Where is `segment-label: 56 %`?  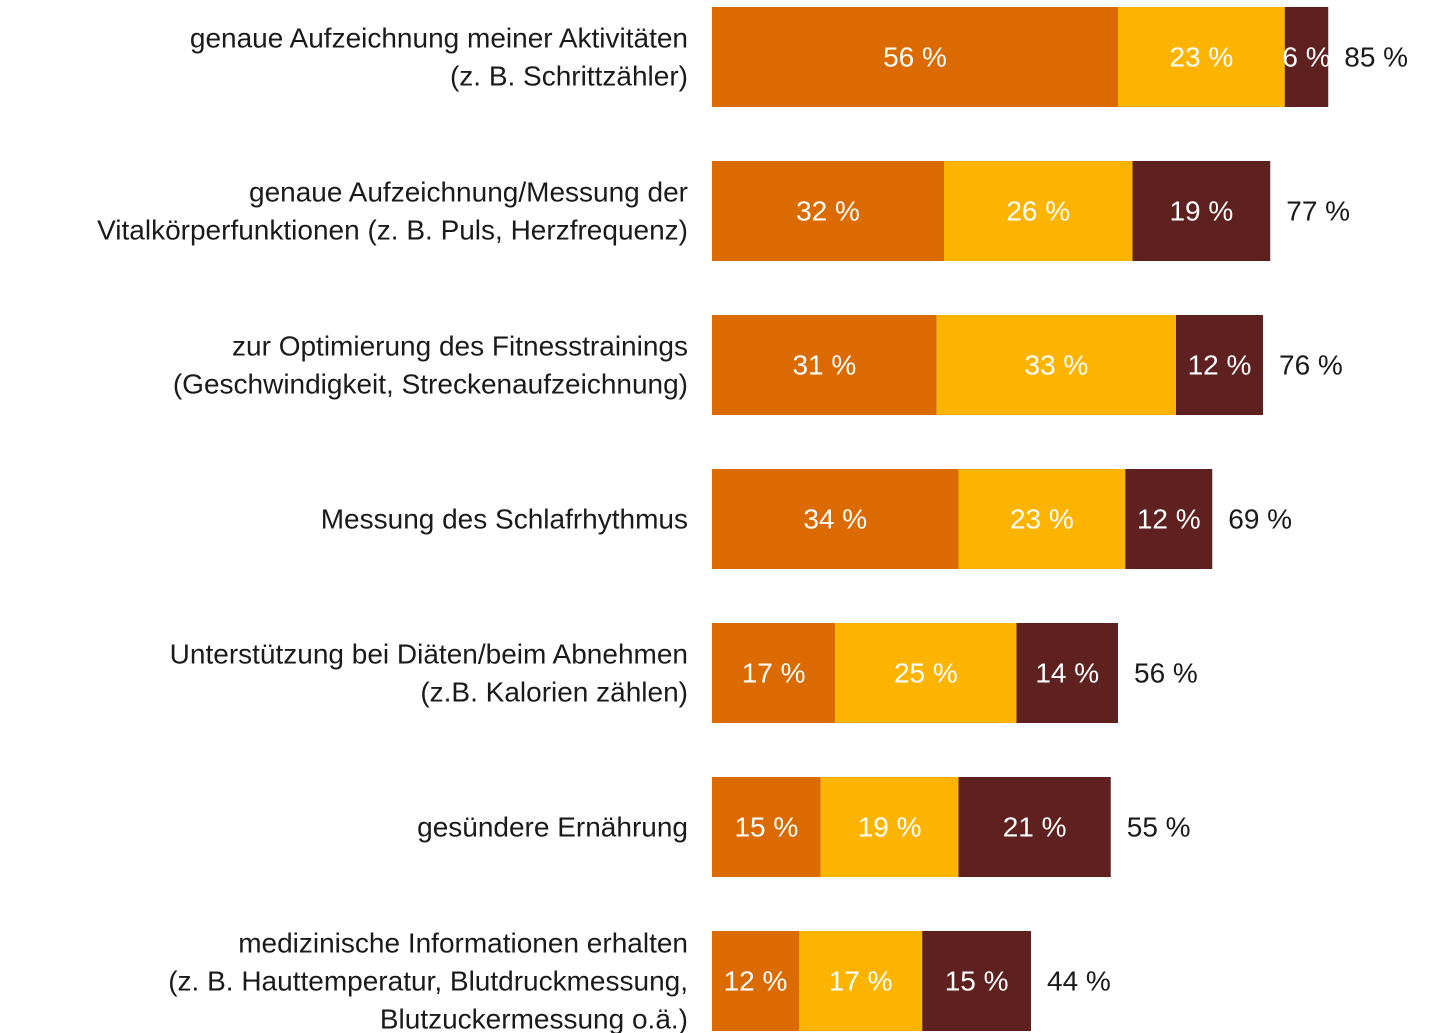 segment-label: 56 % is located at coordinates (915, 57).